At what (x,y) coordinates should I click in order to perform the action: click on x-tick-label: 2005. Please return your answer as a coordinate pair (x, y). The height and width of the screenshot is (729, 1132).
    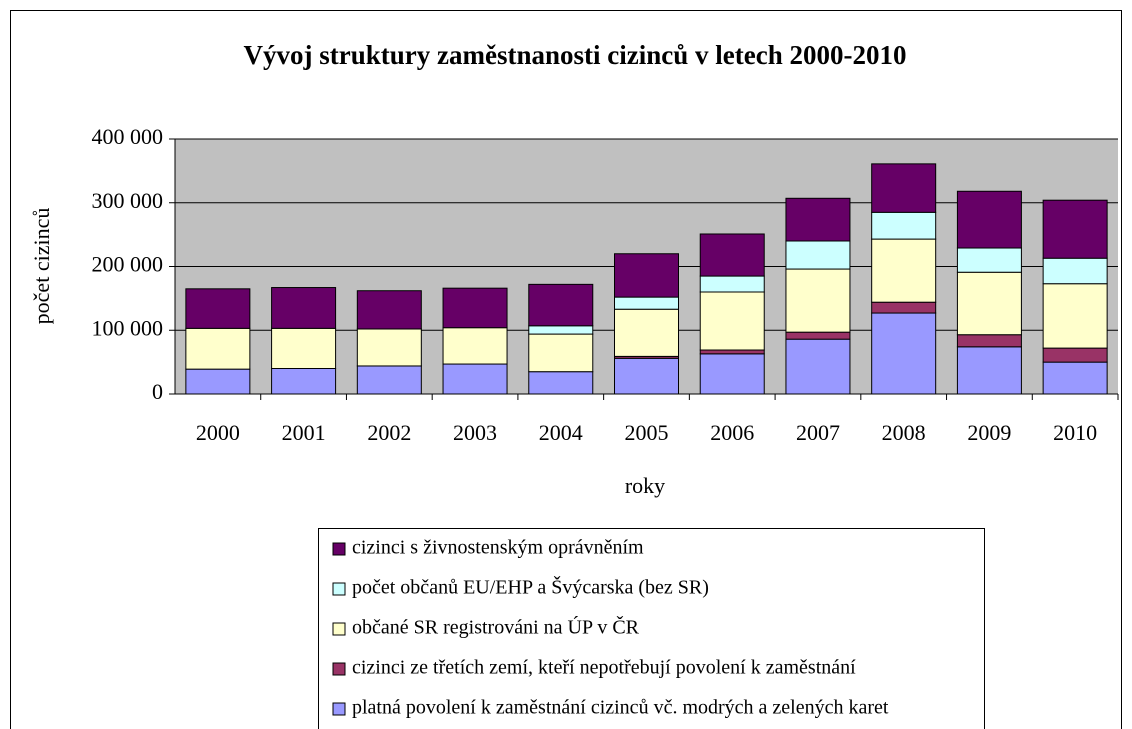
    Looking at the image, I should click on (647, 432).